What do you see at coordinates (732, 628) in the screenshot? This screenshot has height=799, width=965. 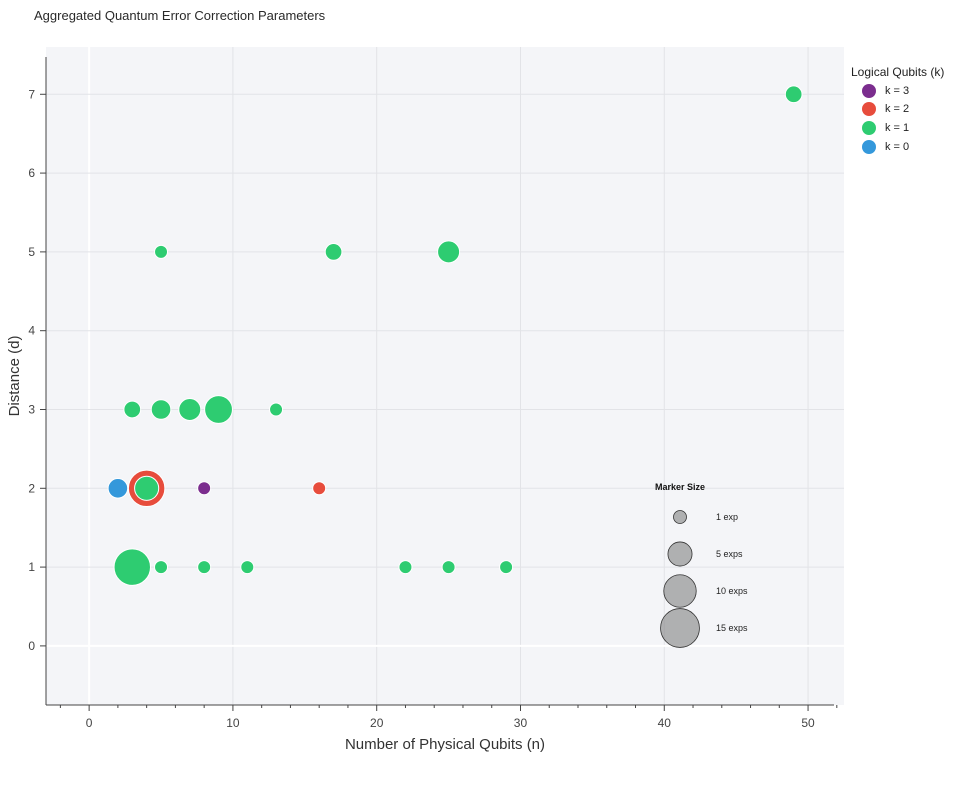 I see `size-legend-label: 15 exps` at bounding box center [732, 628].